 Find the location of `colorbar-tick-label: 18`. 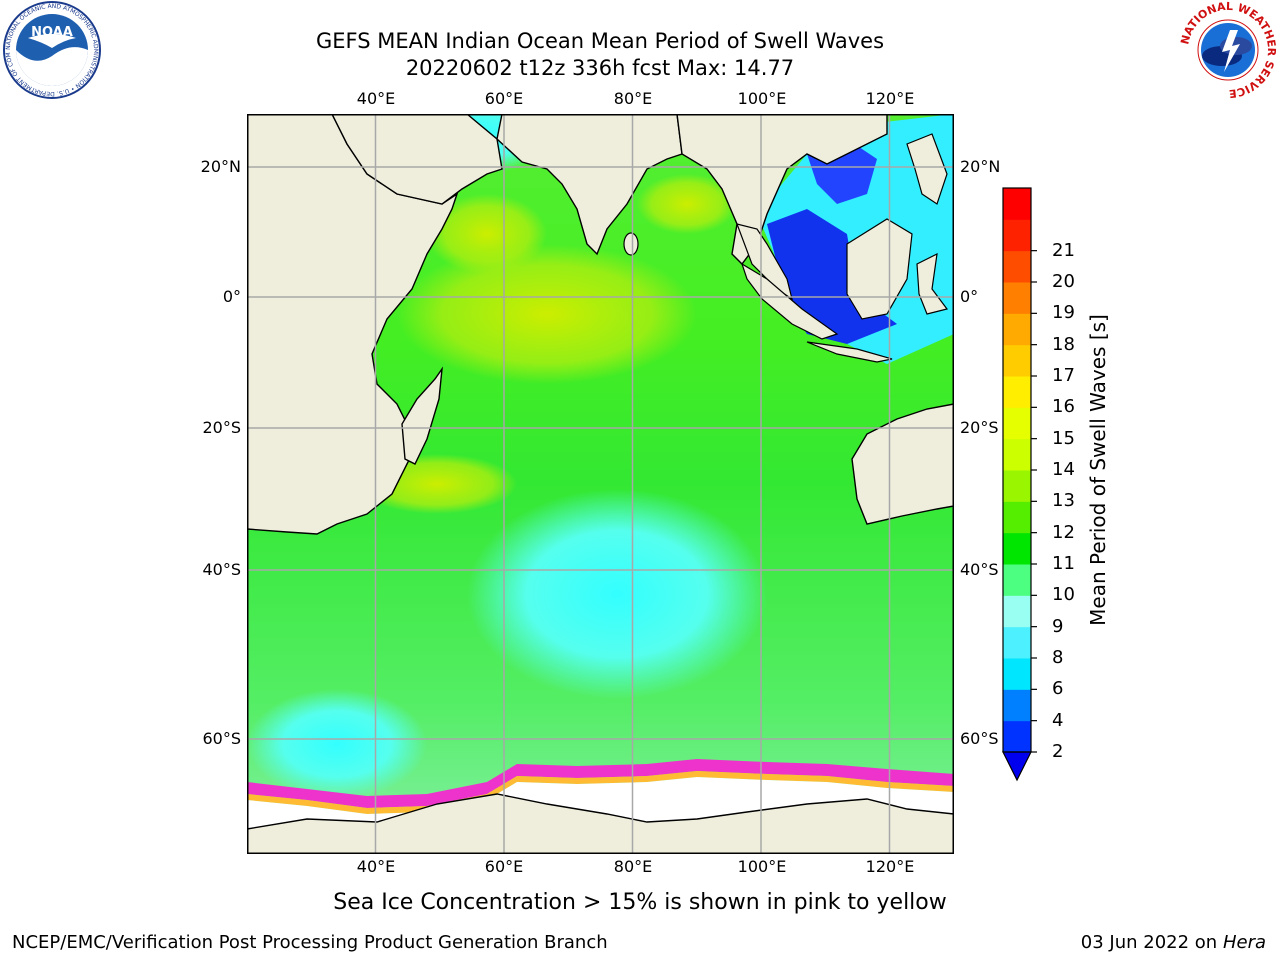

colorbar-tick-label: 18 is located at coordinates (1063, 344).